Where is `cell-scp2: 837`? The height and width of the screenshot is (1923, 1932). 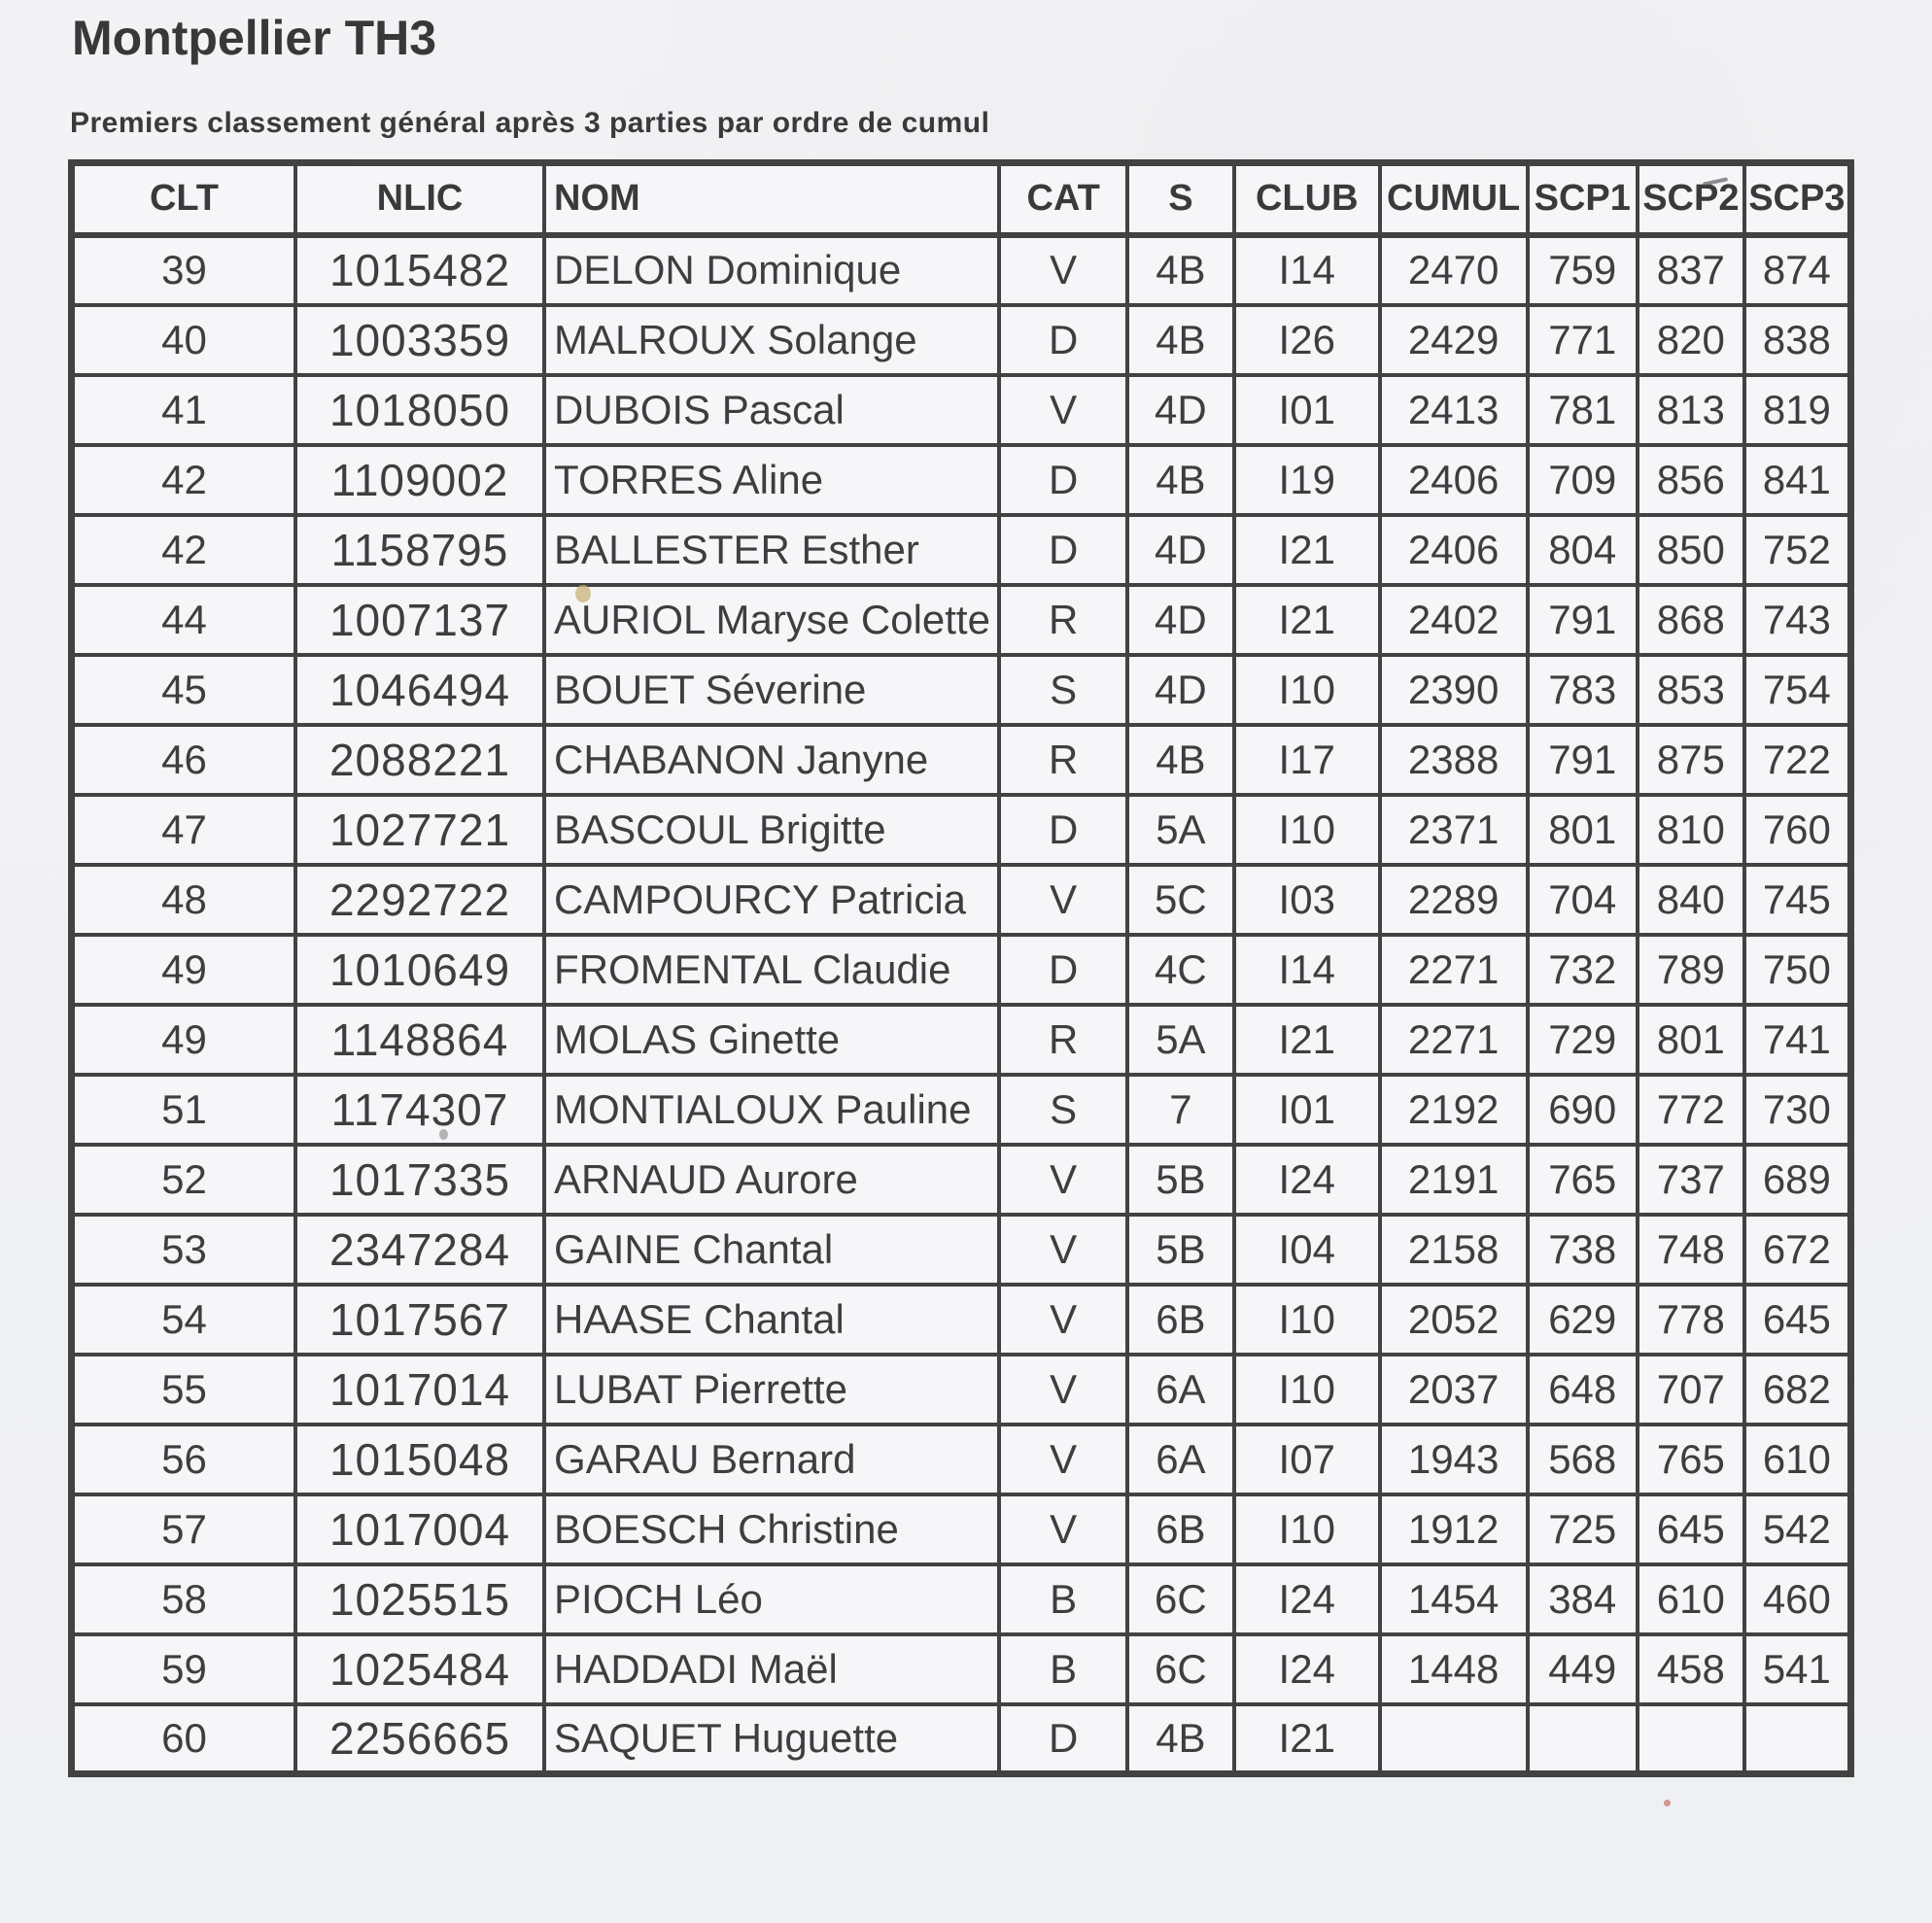
cell-scp2: 837 is located at coordinates (1690, 269).